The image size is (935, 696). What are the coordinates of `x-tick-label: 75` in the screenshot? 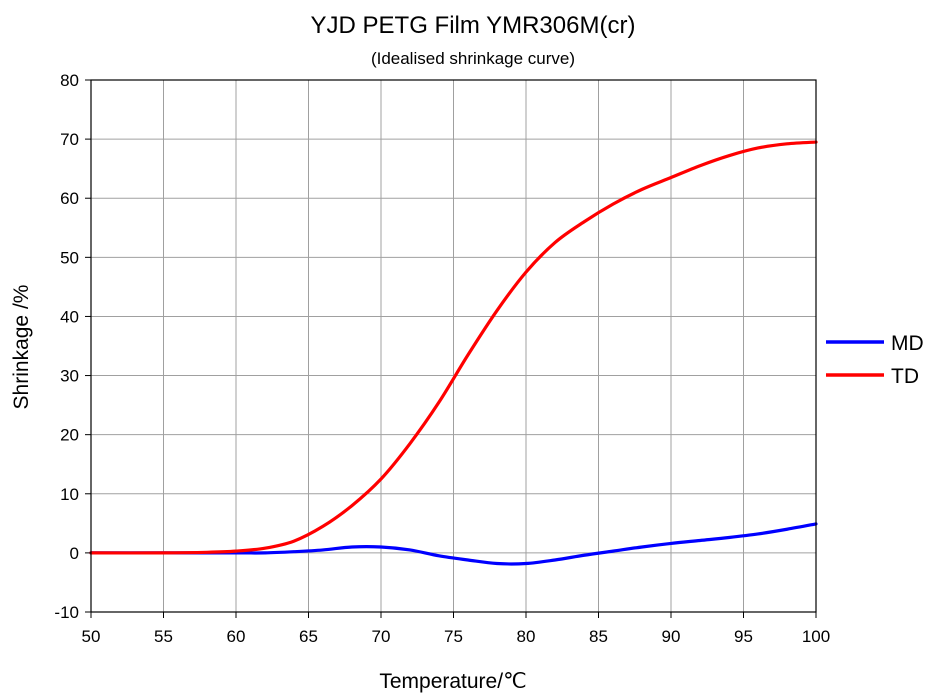 It's located at (453, 636).